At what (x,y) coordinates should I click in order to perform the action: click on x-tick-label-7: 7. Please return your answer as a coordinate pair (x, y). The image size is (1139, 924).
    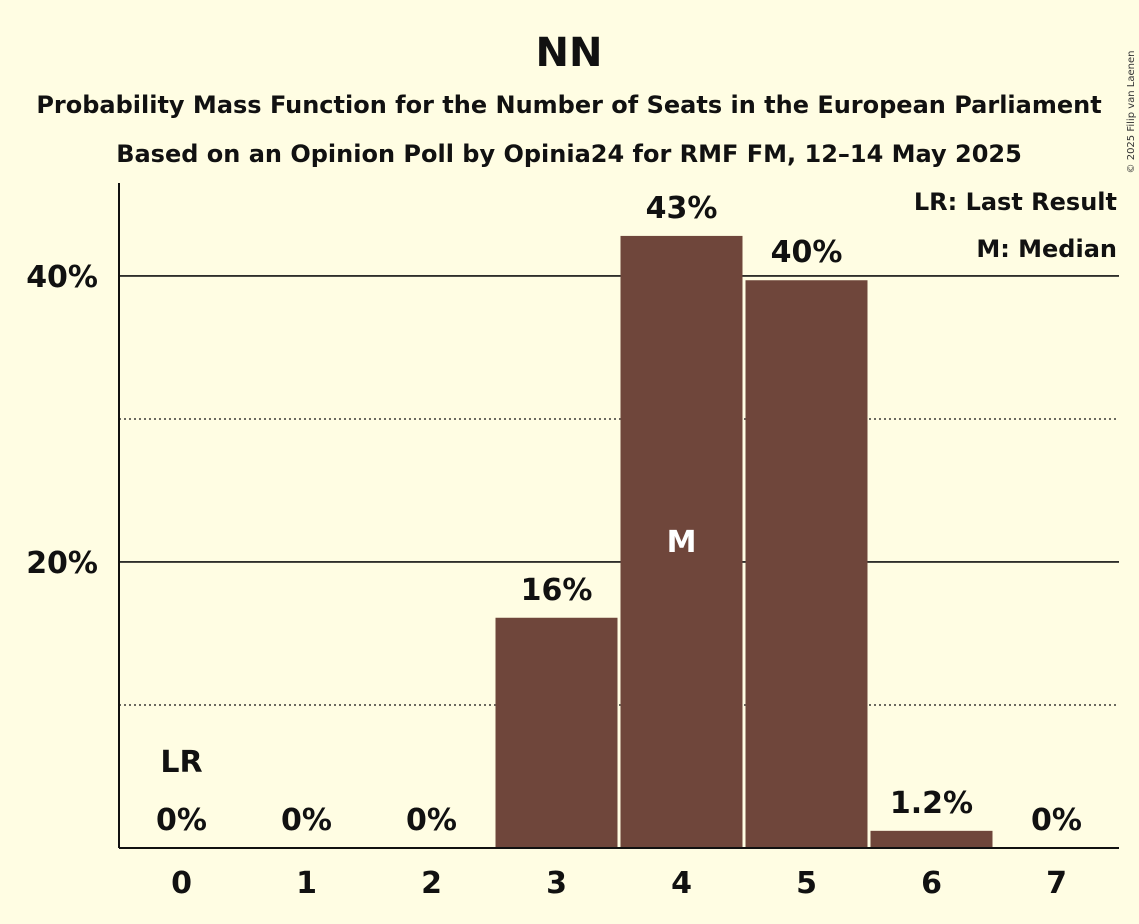
    Looking at the image, I should click on (1056, 883).